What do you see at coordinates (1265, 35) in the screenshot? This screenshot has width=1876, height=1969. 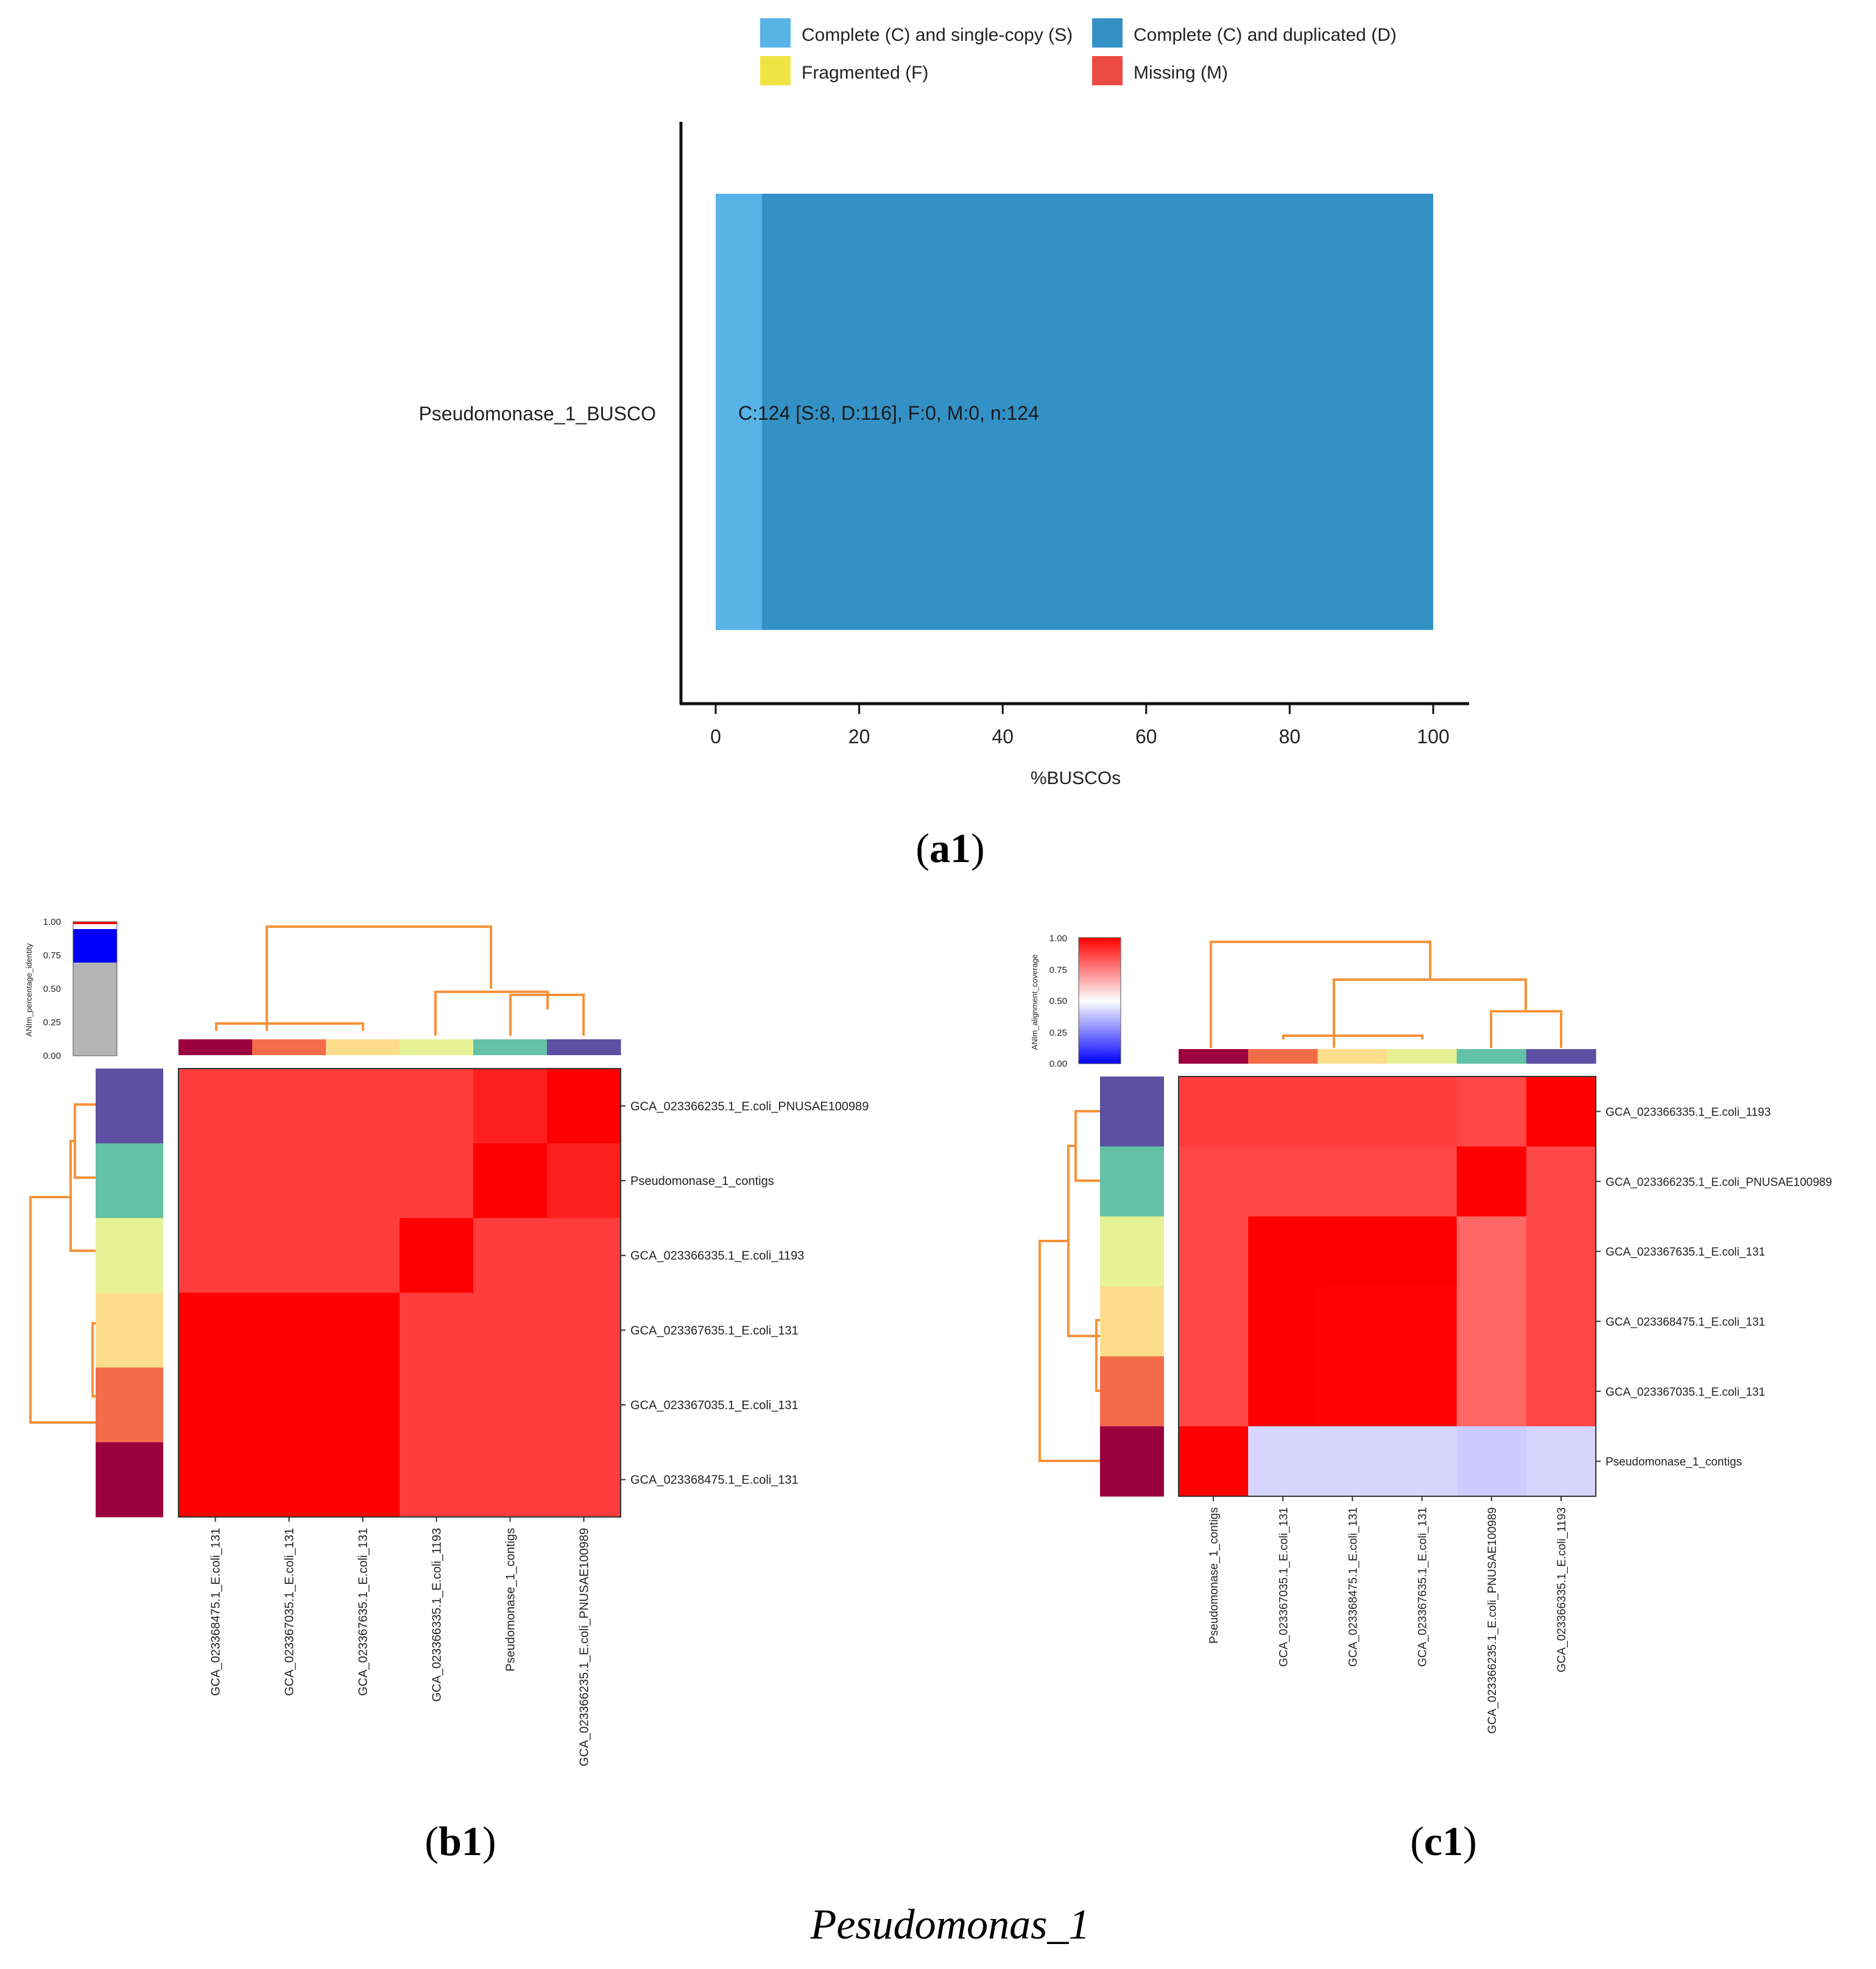 I see `legend-label-duplicated: Complete (C) and duplicated (D)` at bounding box center [1265, 35].